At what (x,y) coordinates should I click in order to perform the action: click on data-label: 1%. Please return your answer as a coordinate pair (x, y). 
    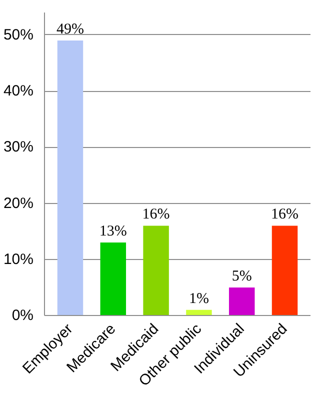
    Looking at the image, I should click on (198, 298).